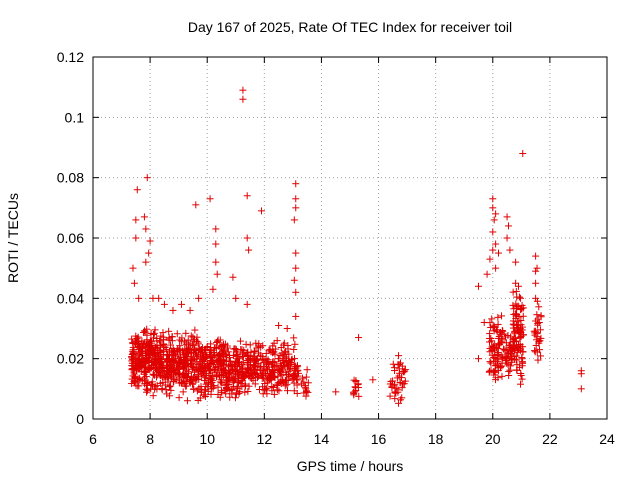  I want to click on x-tick-label: 16, so click(379, 439).